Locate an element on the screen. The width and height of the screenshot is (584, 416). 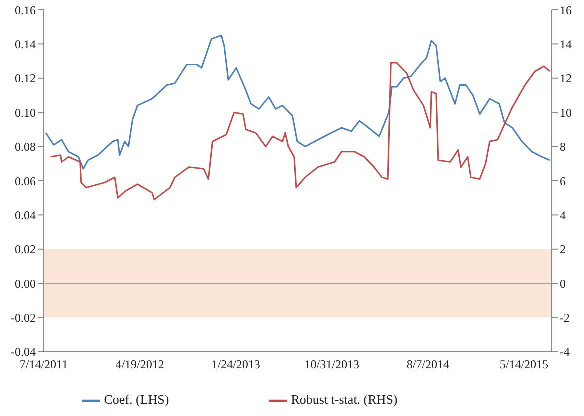
y-tick-label: 0.04 is located at coordinates (25, 215).